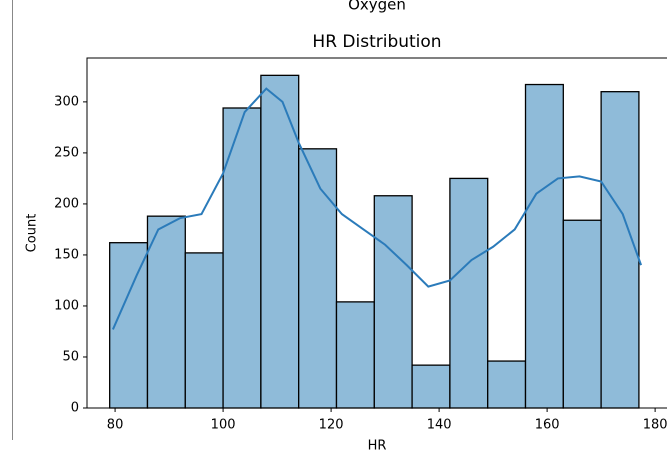 Image resolution: width=667 pixels, height=457 pixels. I want to click on chart-title: HR Distribution, so click(376, 42).